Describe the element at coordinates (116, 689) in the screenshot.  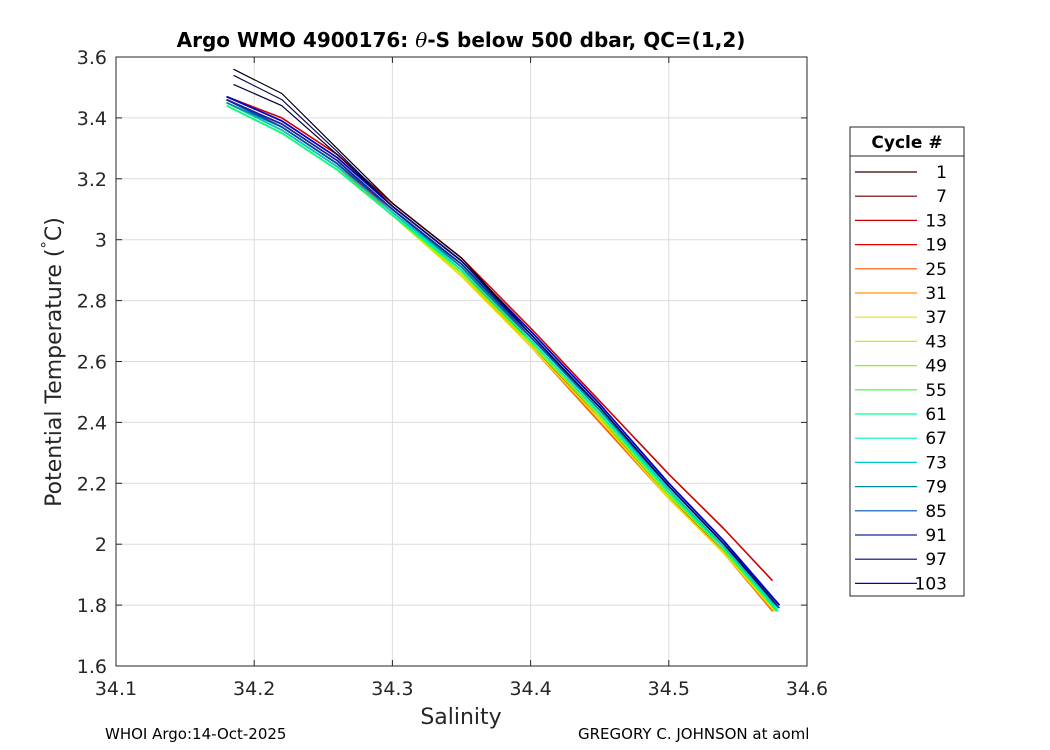
I see `x-tick-label: 34.1` at that location.